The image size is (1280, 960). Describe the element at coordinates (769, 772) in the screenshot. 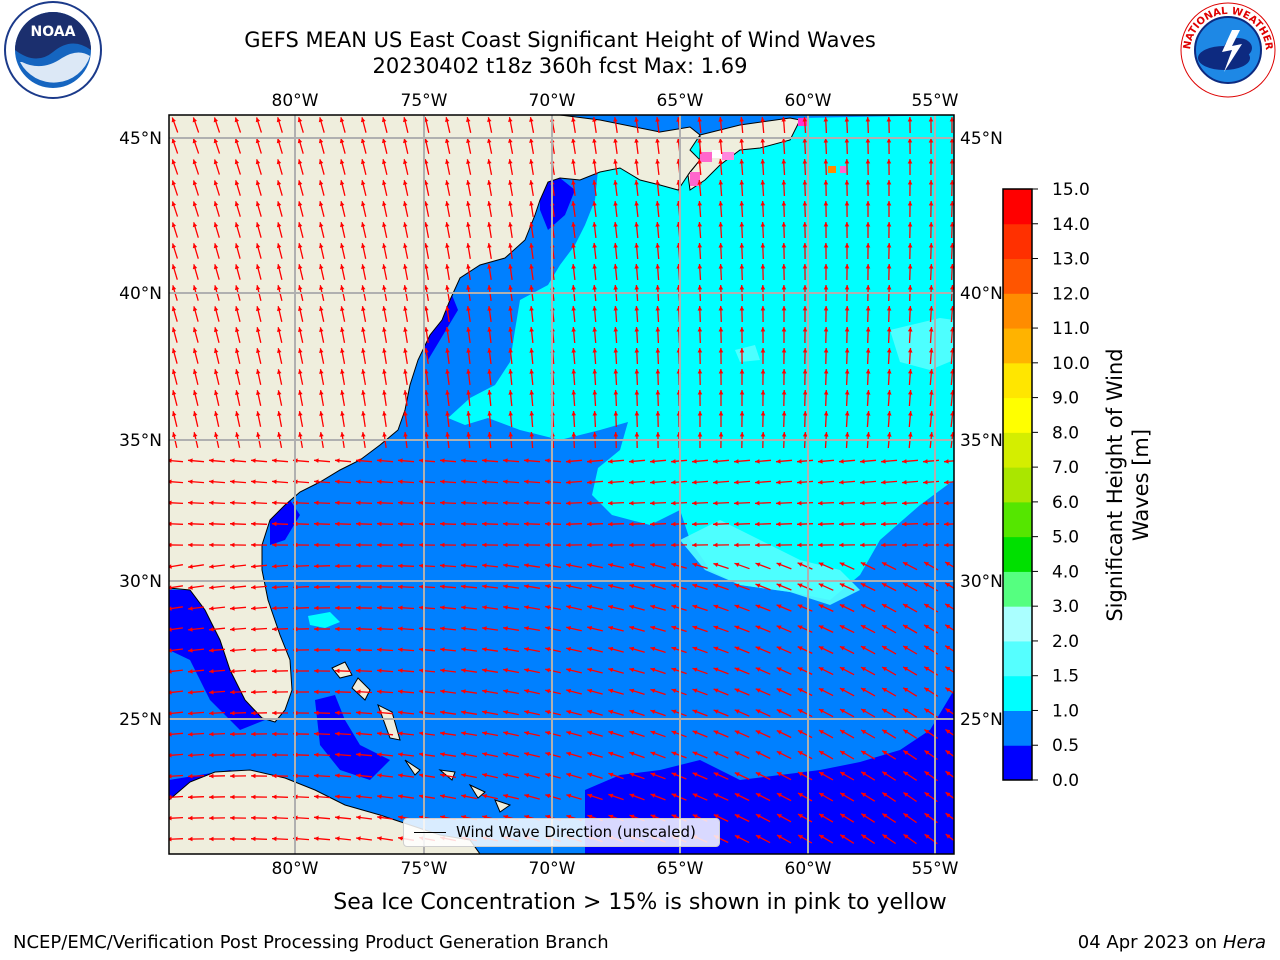

I see `wave-region-0-0.5m-se` at that location.